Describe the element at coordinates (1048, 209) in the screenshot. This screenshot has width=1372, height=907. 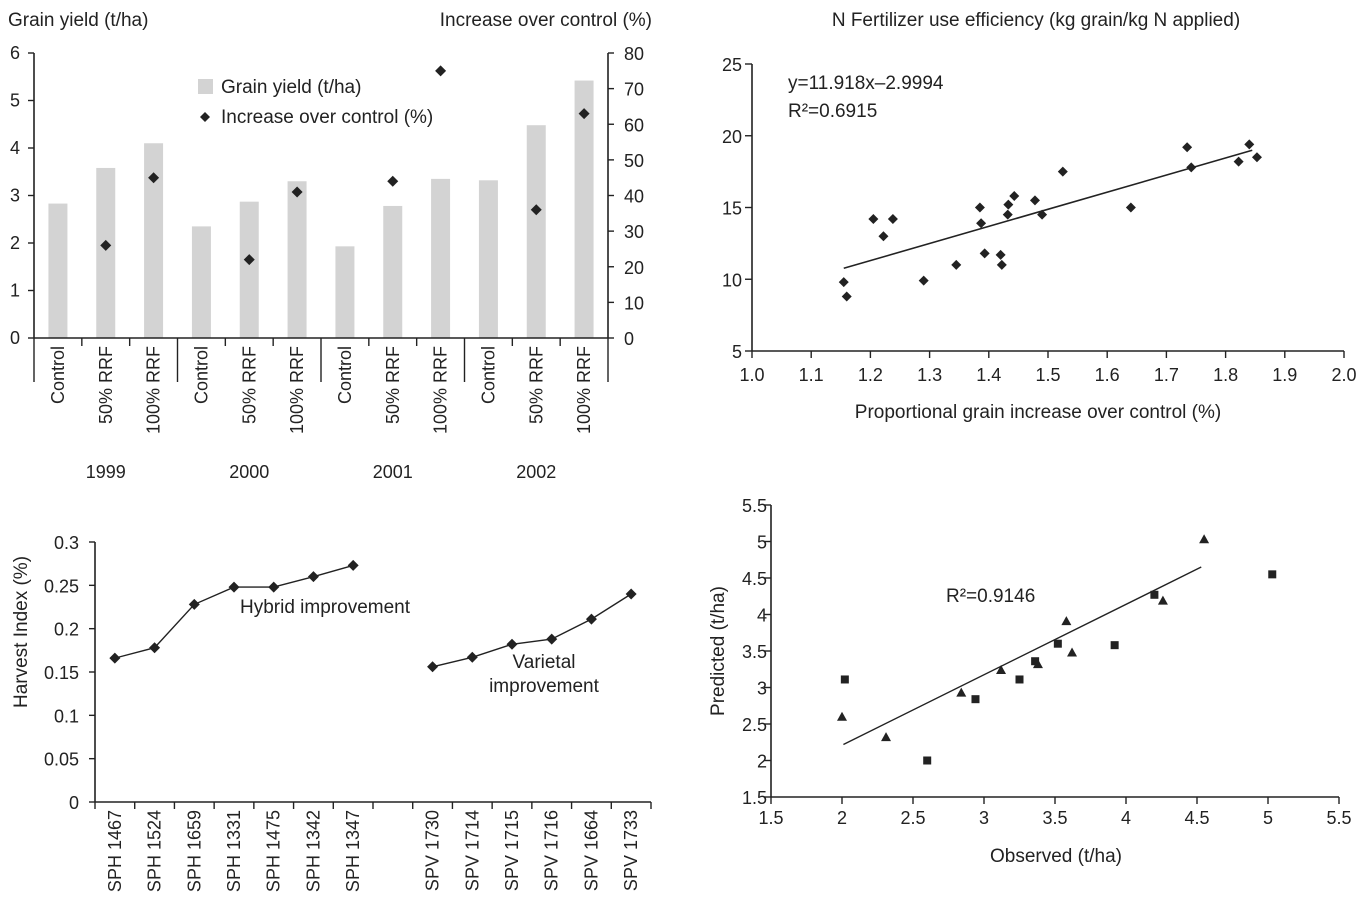
I see `p2-trendline` at that location.